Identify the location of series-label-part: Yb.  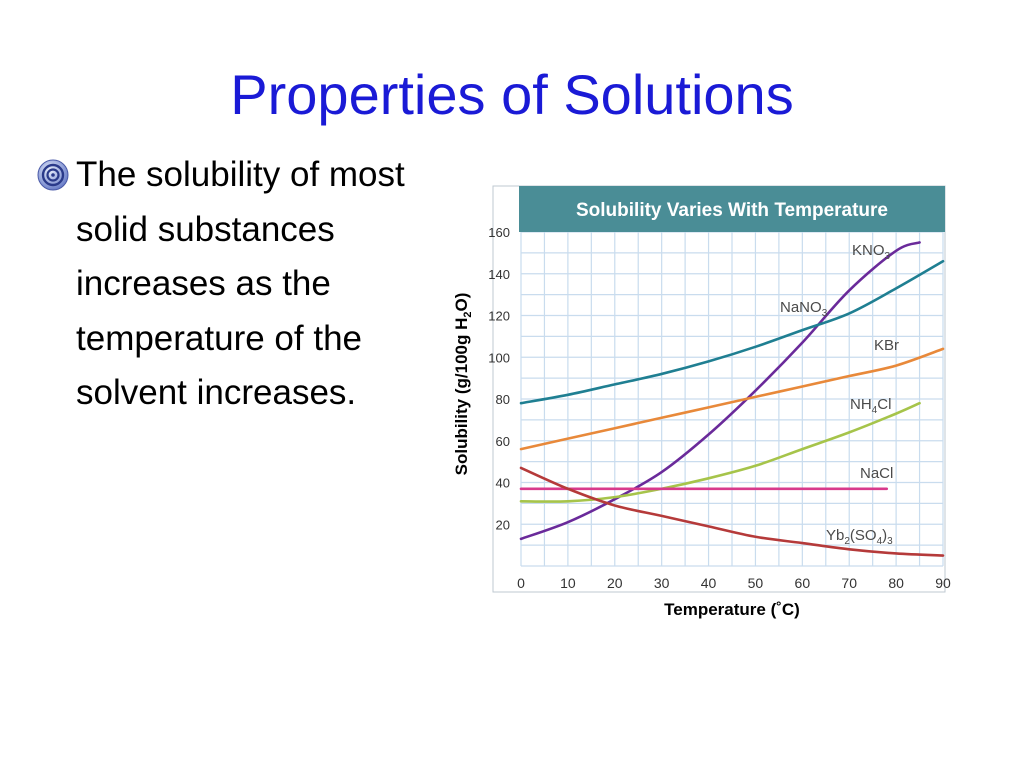
(835, 535).